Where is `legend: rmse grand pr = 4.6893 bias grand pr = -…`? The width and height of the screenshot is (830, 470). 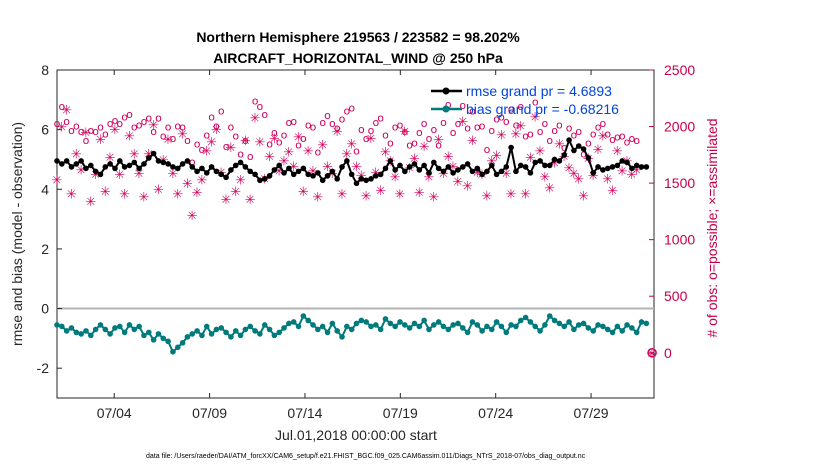 legend: rmse grand pr = 4.6893 bias grand pr = -… is located at coordinates (525, 100).